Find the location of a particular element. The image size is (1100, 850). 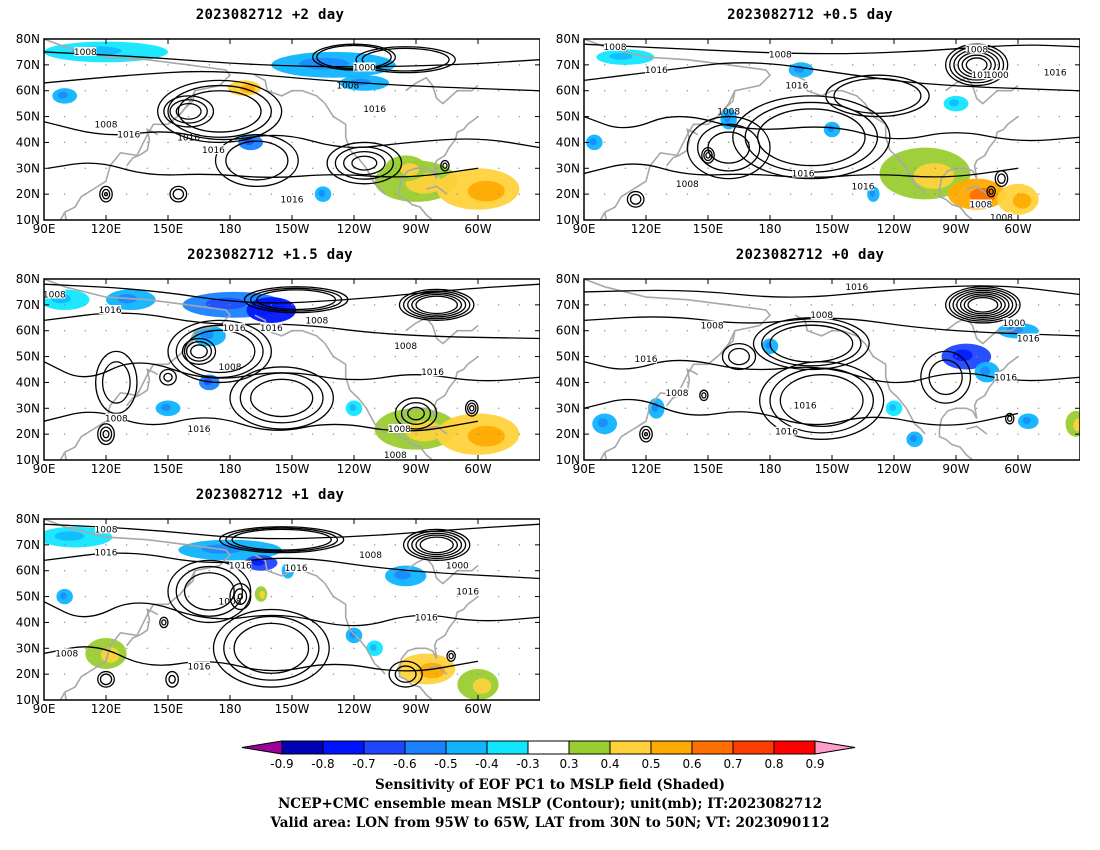

lat-tick-label: 10N is located at coordinates (28, 700).